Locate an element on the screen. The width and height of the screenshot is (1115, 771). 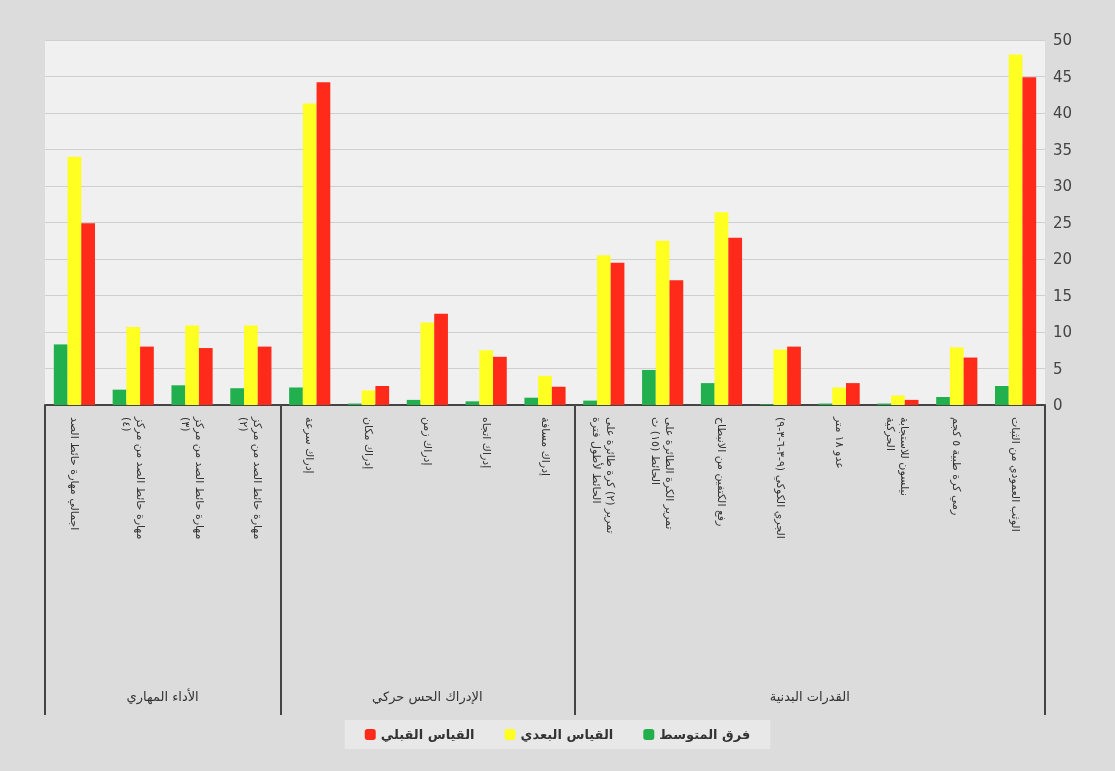
x-tick-label: إدراك زمن is located at coordinates (427, 441).